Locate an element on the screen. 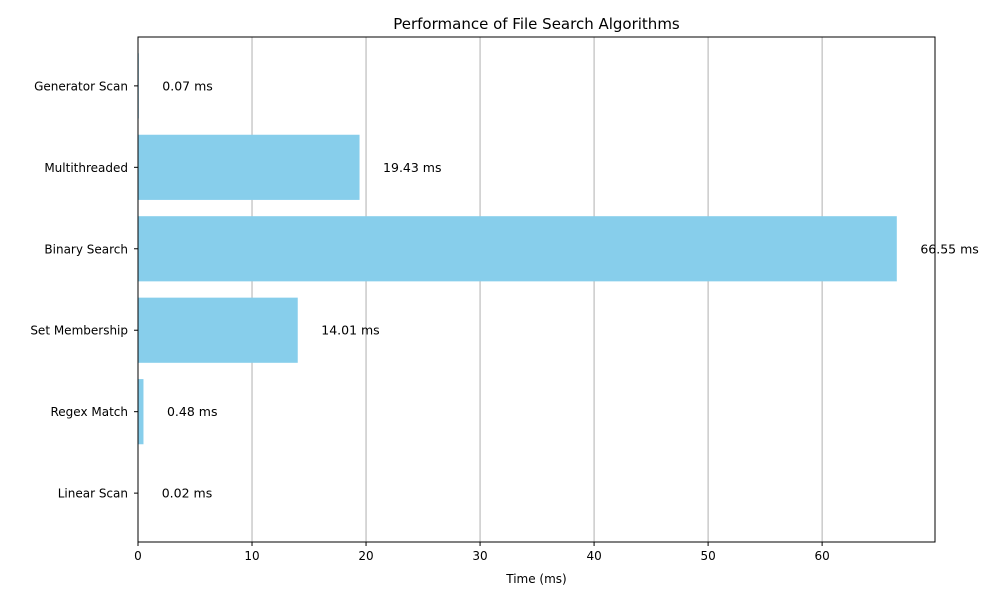 The width and height of the screenshot is (1000, 600). x-axis-title: Time (ms) is located at coordinates (536, 579).